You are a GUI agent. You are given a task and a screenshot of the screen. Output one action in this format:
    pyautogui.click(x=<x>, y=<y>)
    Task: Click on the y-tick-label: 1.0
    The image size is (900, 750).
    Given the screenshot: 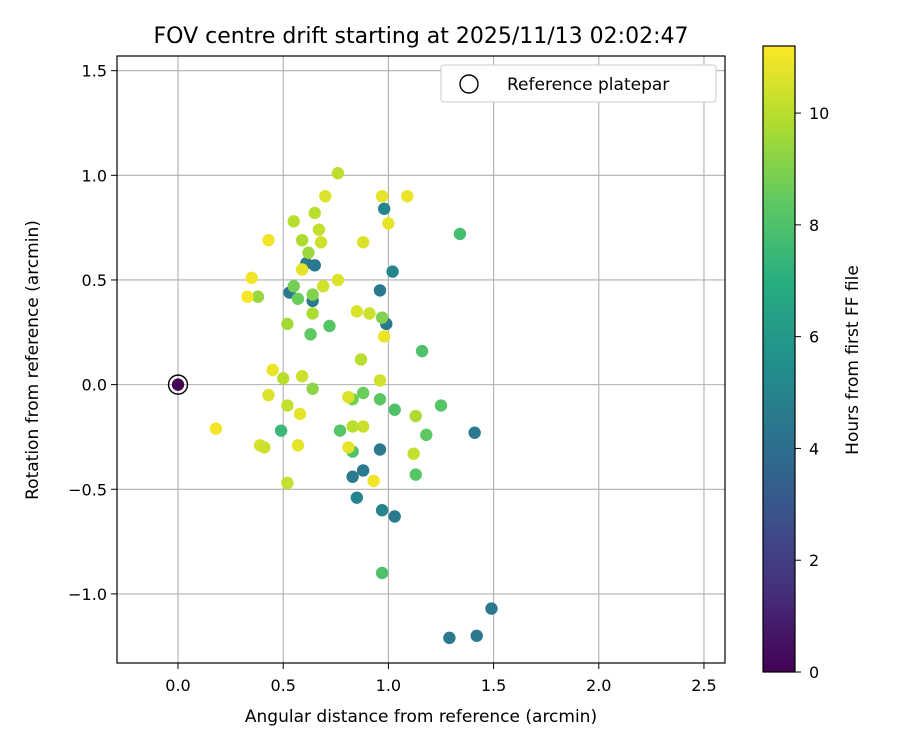 What is the action you would take?
    pyautogui.click(x=94, y=175)
    